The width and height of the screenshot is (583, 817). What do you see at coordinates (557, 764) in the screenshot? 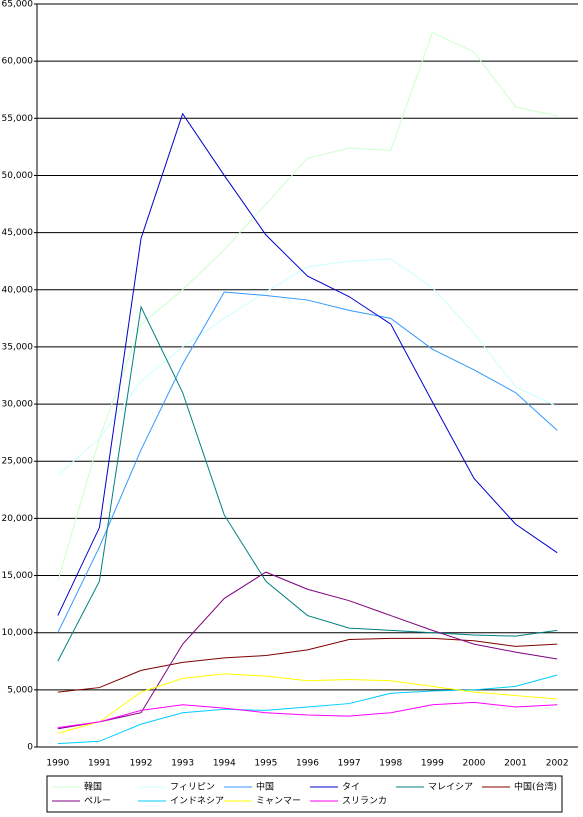
I see `x-tick-label: 2002` at bounding box center [557, 764].